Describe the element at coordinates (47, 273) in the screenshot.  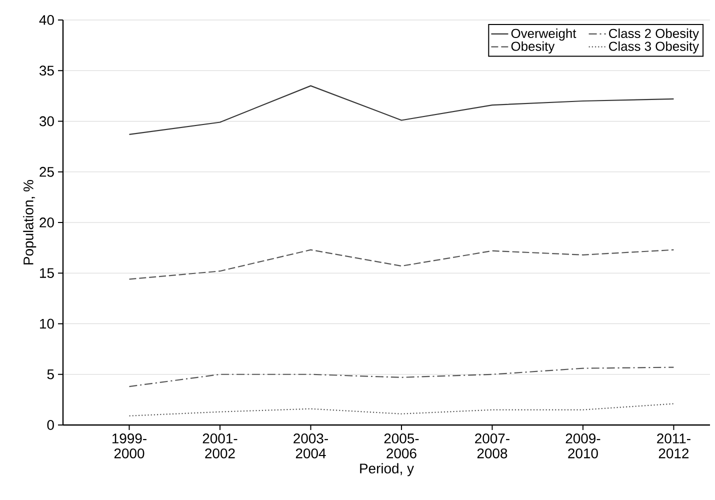
I see `y-tick-label: 15` at that location.